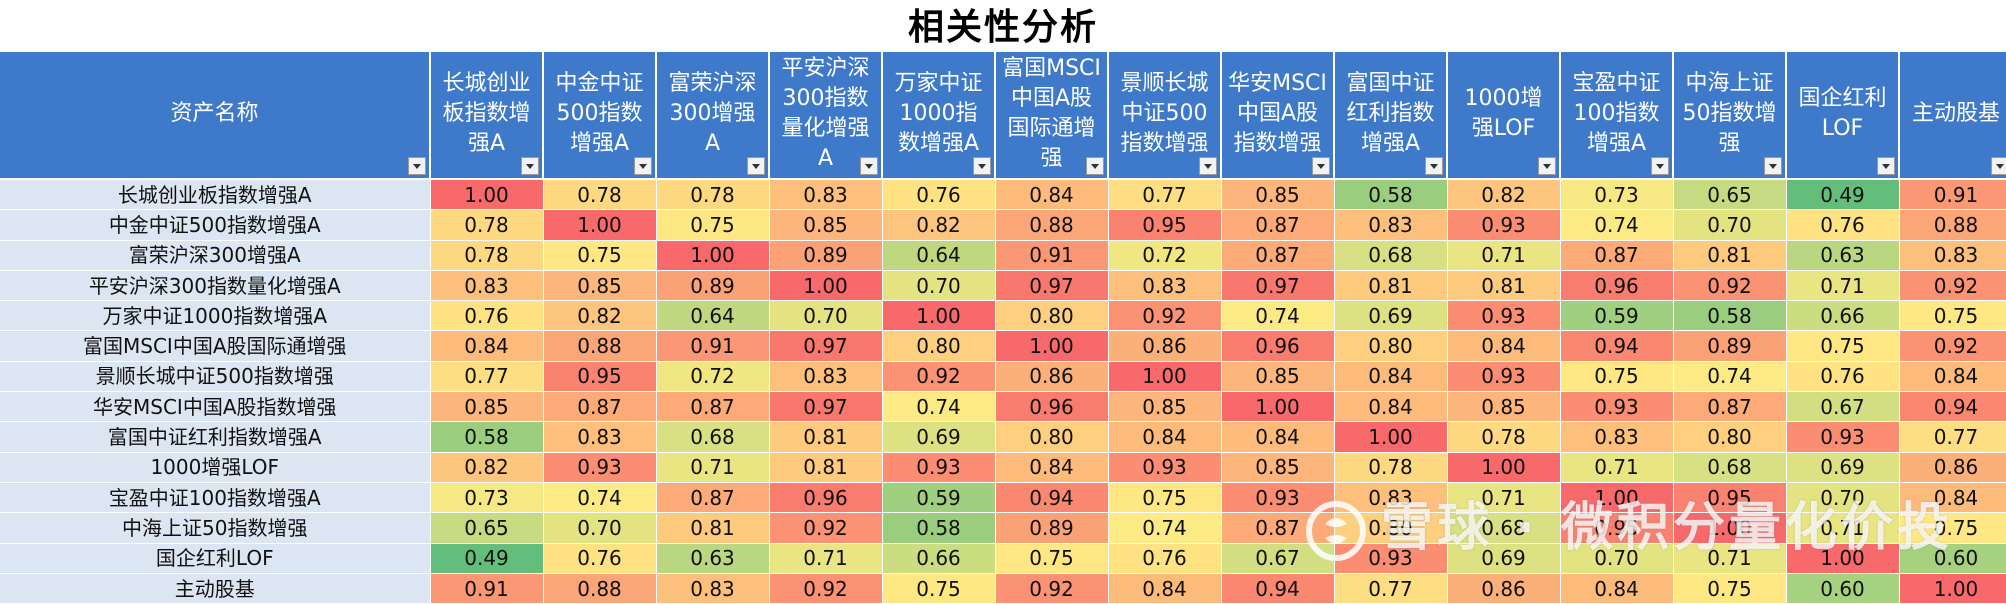 The height and width of the screenshot is (604, 2006). I want to click on row-asset-name: 长城创业板指数增强A, so click(215, 195).